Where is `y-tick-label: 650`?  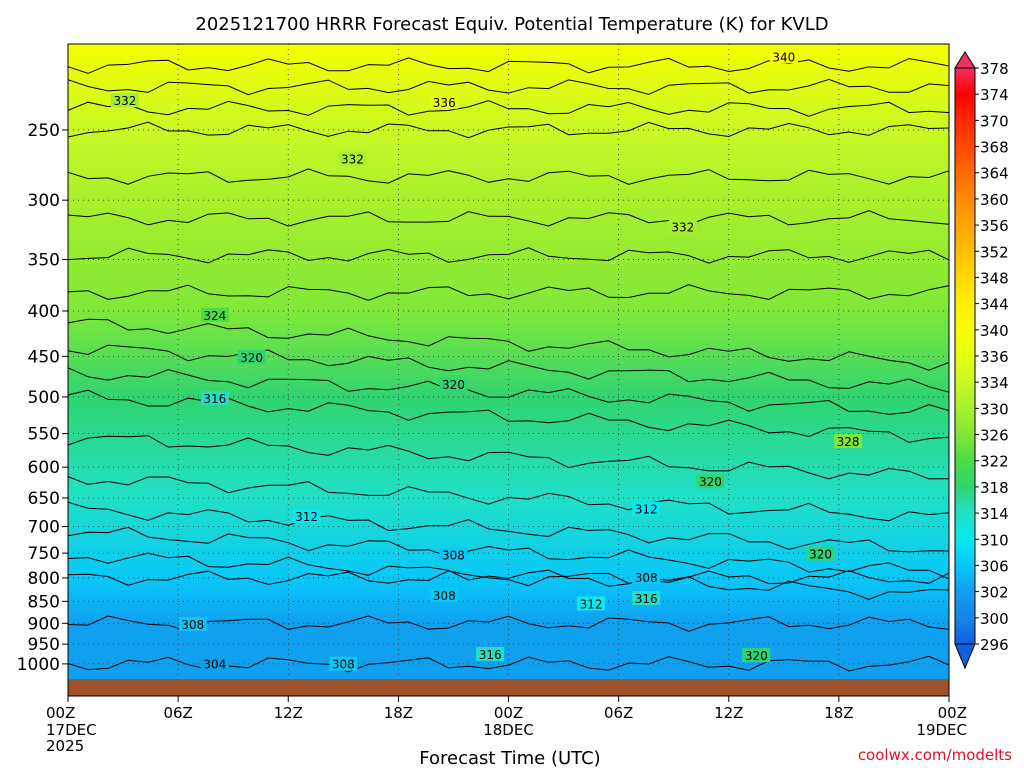
y-tick-label: 650 is located at coordinates (44, 499).